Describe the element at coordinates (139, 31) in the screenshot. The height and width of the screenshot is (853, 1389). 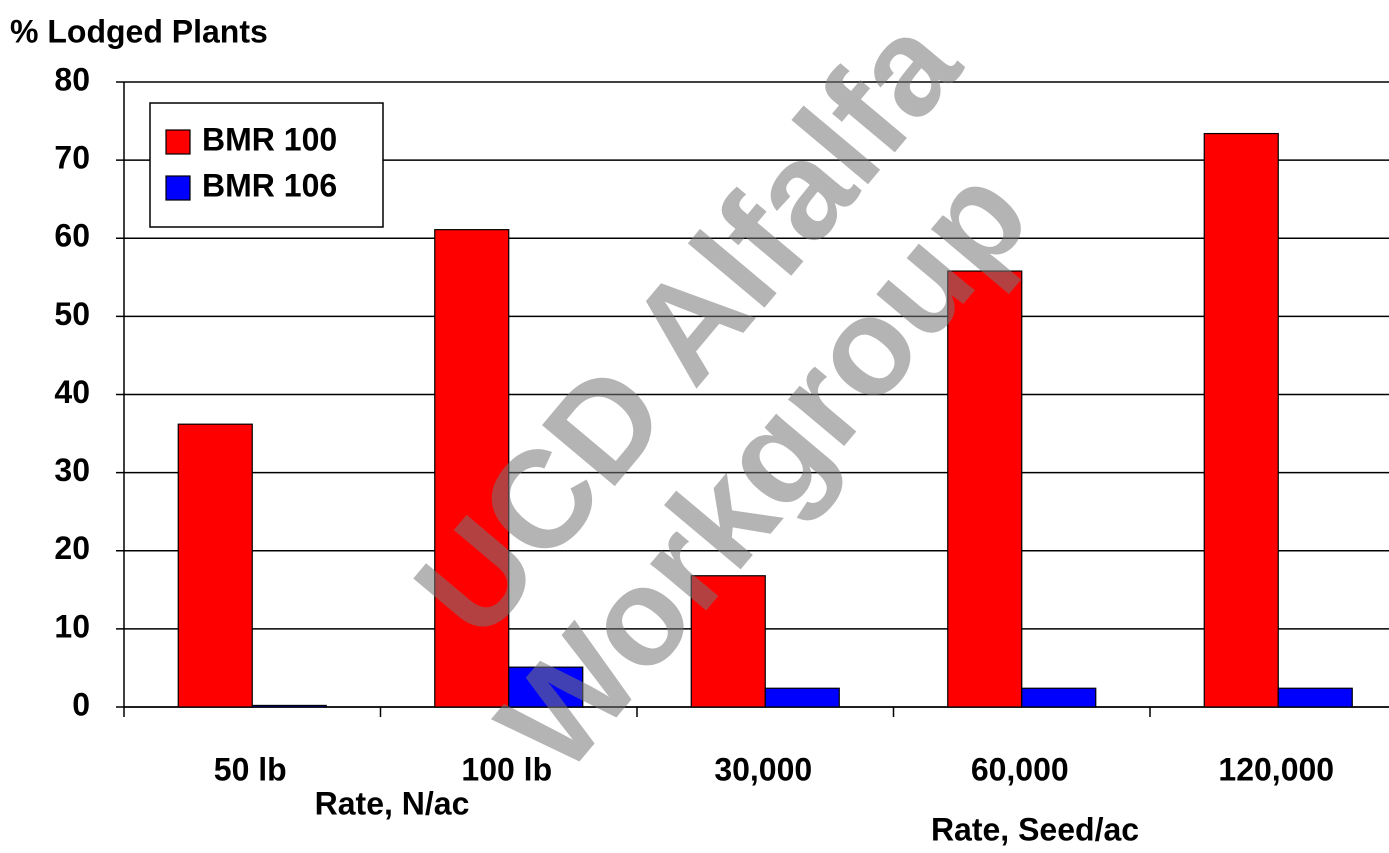
I see `y-axis-label: % Lodged Plants` at that location.